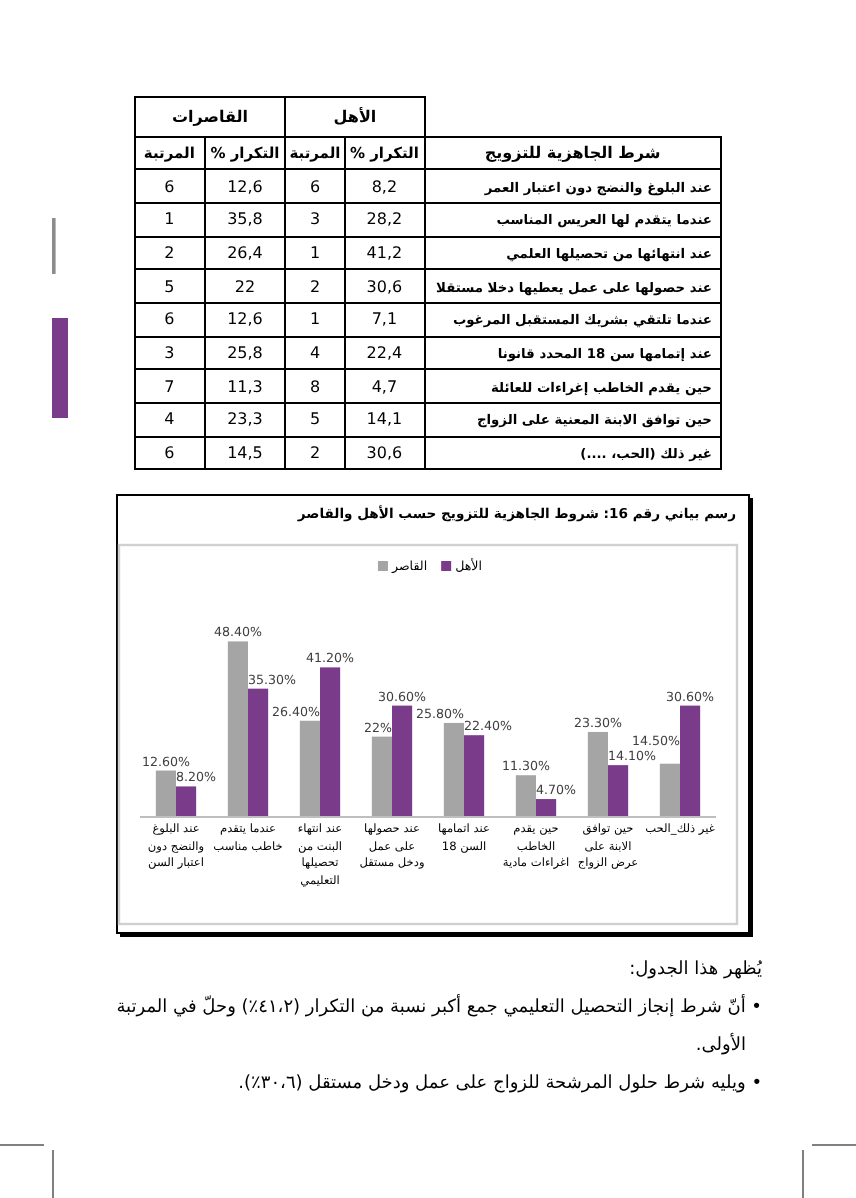  Describe the element at coordinates (572, 153) in the screenshot. I see `column-header: شرط الجاهزية للتزويج` at that location.